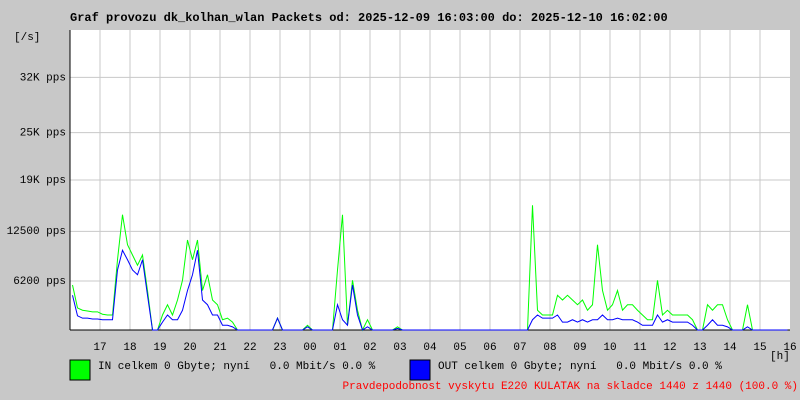 The width and height of the screenshot is (800, 400). What do you see at coordinates (27, 38) in the screenshot?
I see `y-unit: [/s]` at bounding box center [27, 38].